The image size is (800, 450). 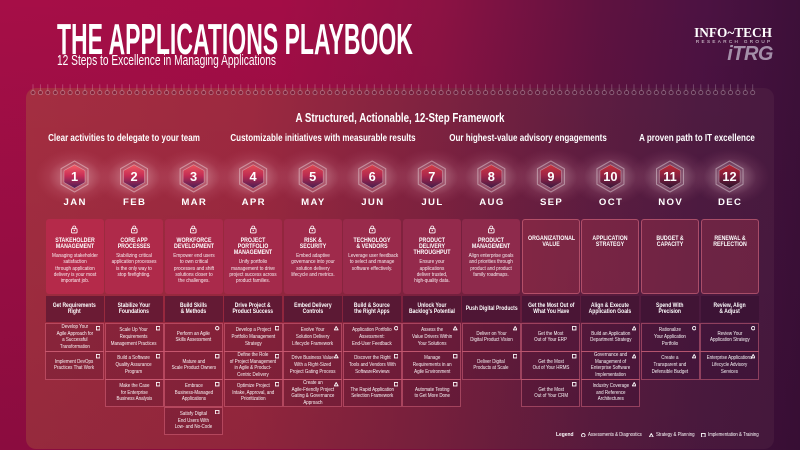 I want to click on svg-text: 6, so click(x=372, y=176).